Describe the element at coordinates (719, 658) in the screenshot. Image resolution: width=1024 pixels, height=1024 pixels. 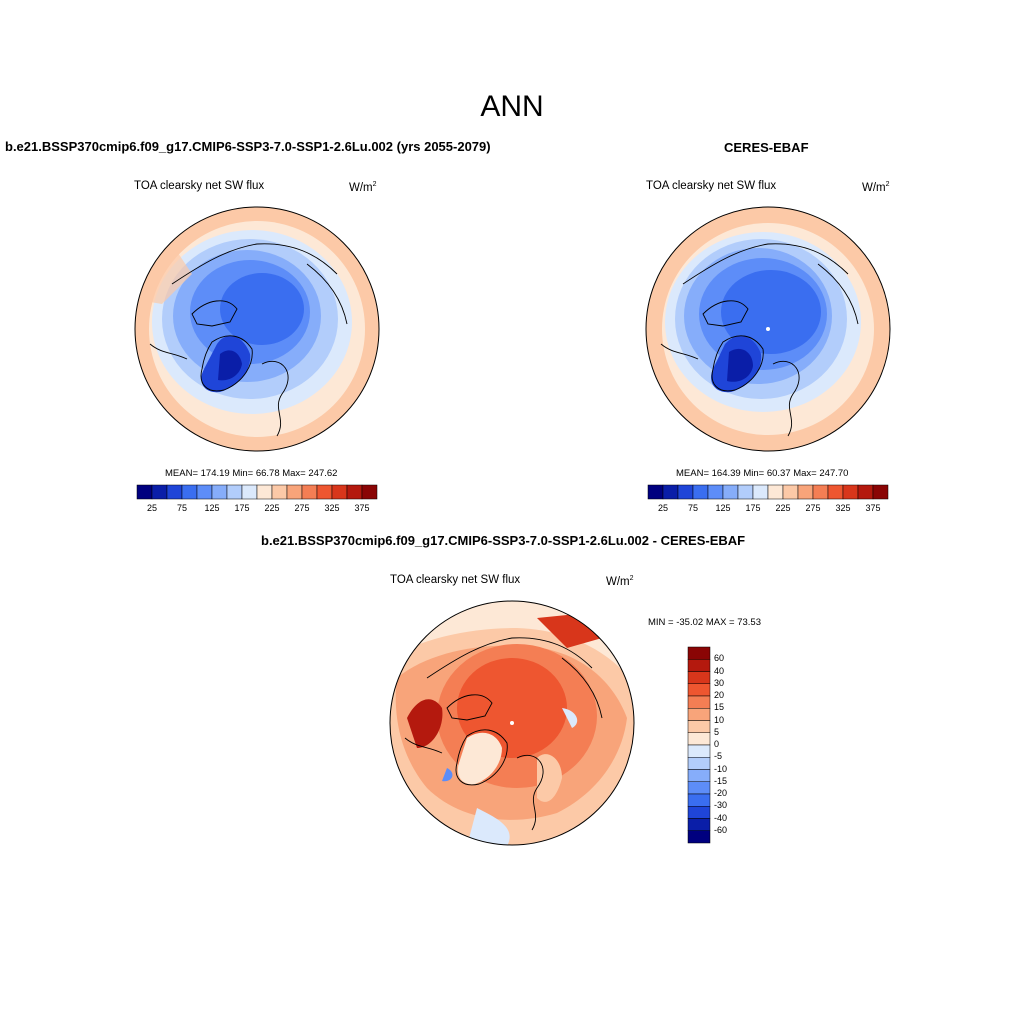
I see `colorbar-tick-label: 60` at that location.